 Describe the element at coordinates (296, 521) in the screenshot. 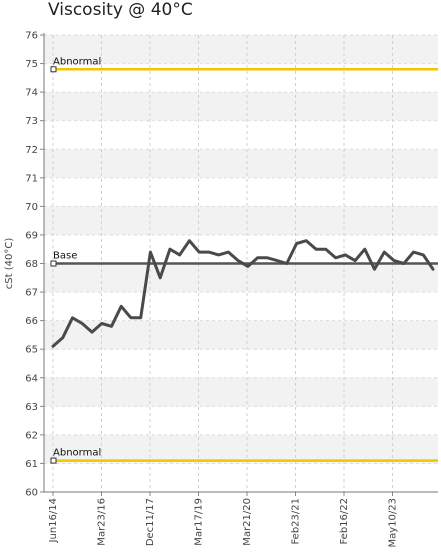

I see `x-tick-label: Feb23/21` at that location.